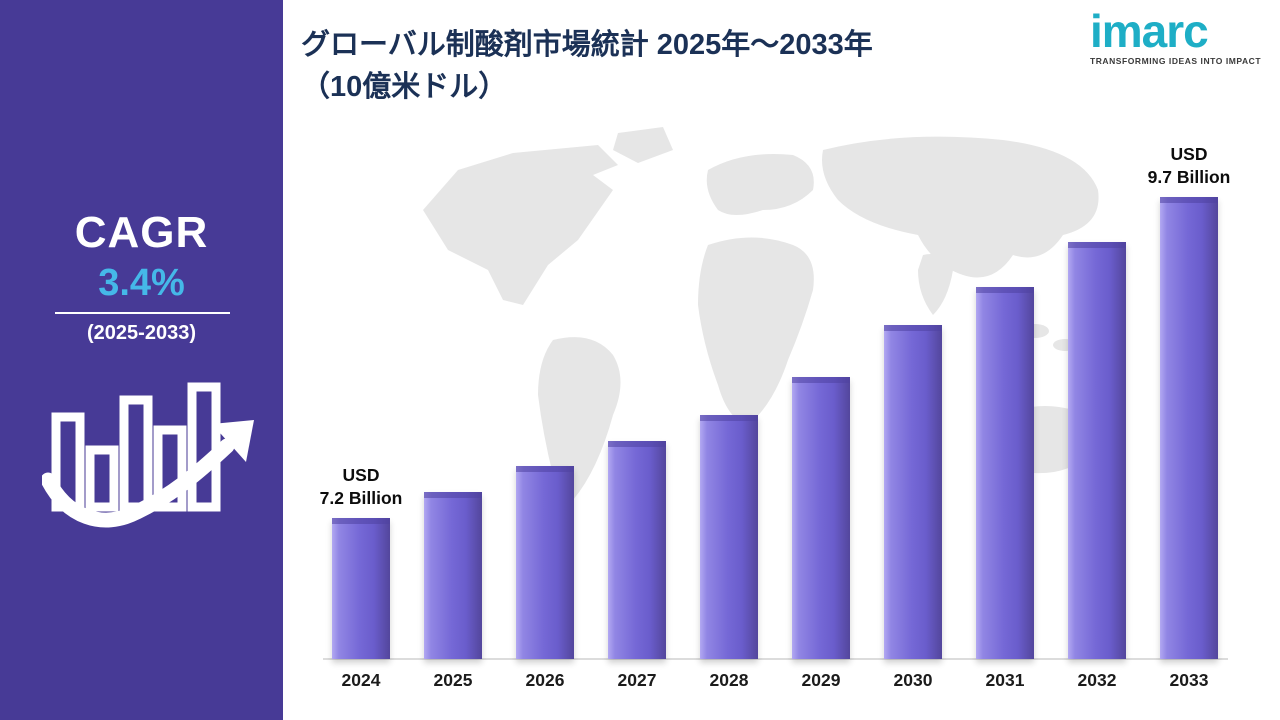  I want to click on imarc-logo: imarc TRANSFORMING IDEAS INTO IMPACT, so click(1176, 37).